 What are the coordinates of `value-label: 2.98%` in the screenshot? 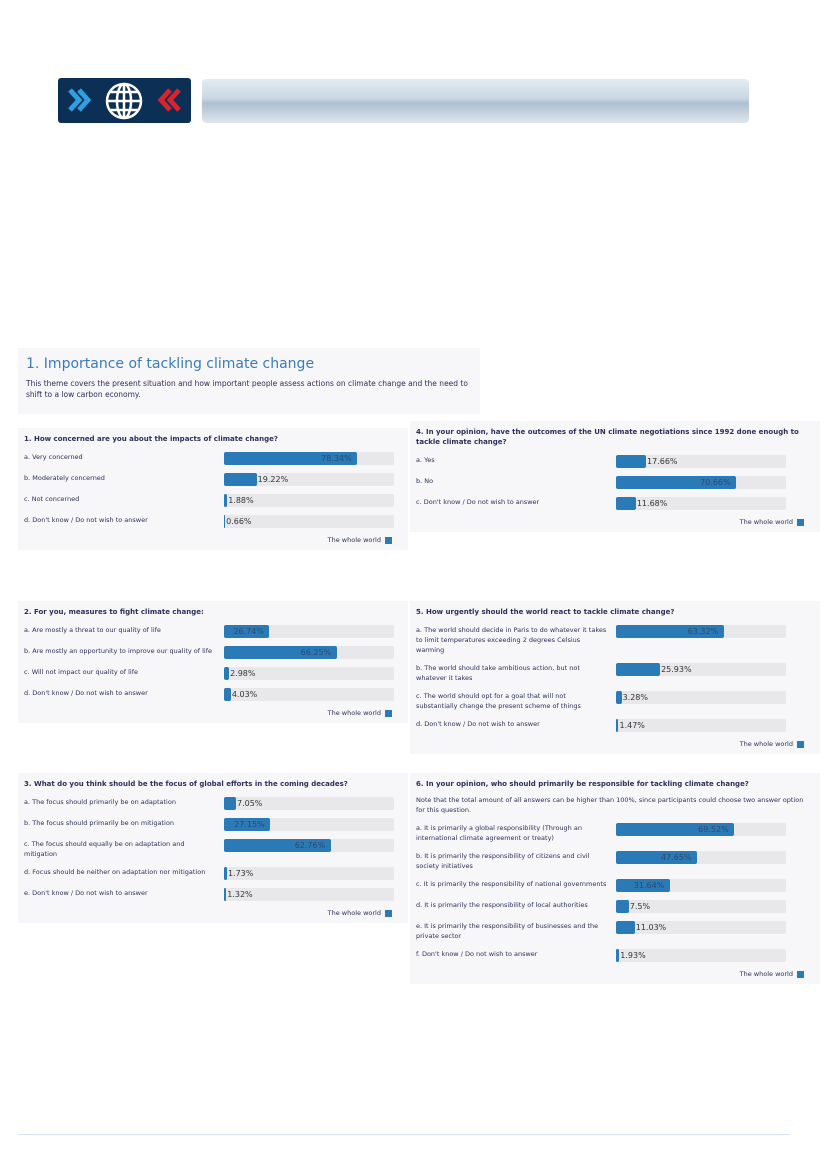 It's located at (243, 673).